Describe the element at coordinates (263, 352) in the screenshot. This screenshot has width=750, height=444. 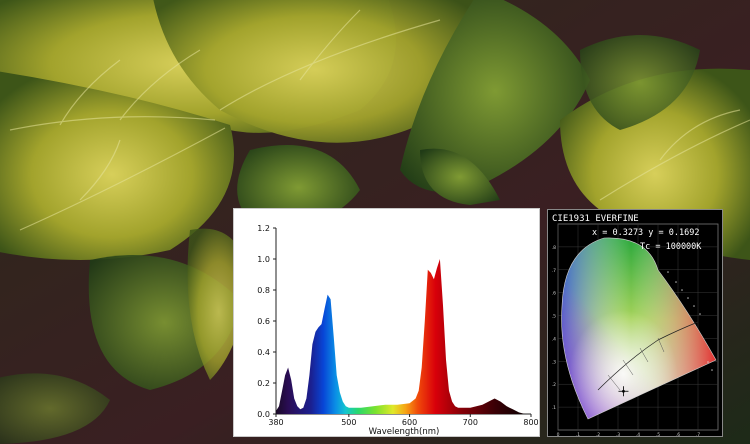
I see `y-tick-label: 0.4` at that location.